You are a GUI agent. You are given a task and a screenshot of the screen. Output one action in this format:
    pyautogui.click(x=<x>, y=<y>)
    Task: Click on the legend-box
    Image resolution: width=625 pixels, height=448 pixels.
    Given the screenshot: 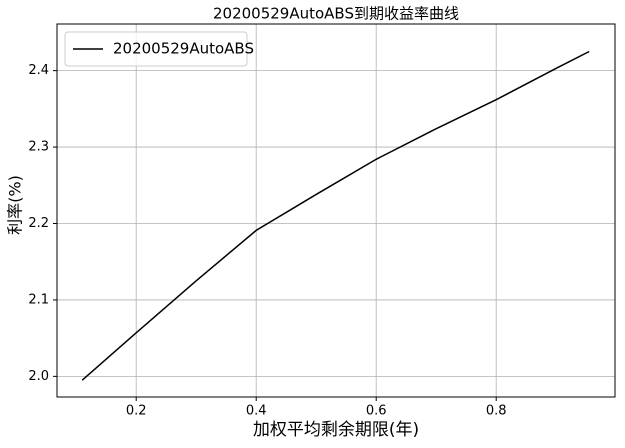 What is the action you would take?
    pyautogui.click(x=156, y=49)
    